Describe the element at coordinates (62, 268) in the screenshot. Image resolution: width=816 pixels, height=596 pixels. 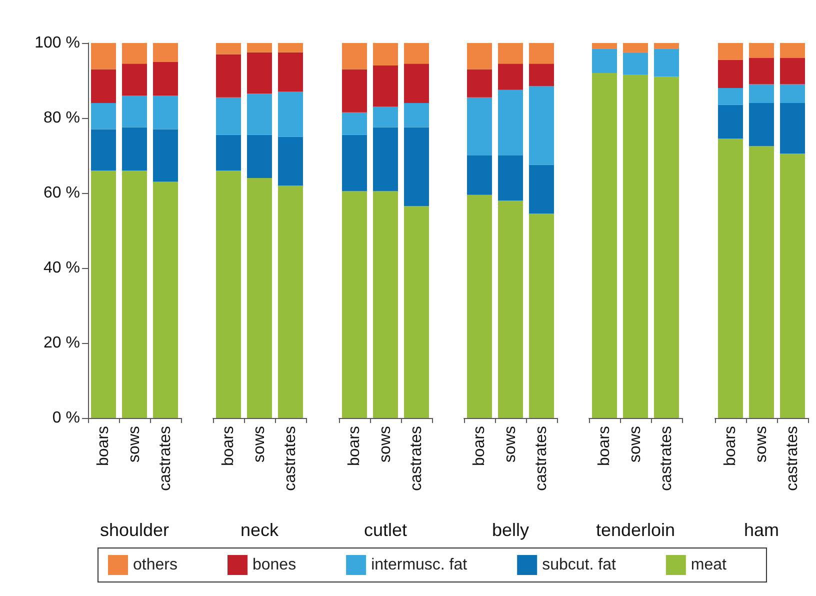
I see `y-tick-label: 40 %` at that location.